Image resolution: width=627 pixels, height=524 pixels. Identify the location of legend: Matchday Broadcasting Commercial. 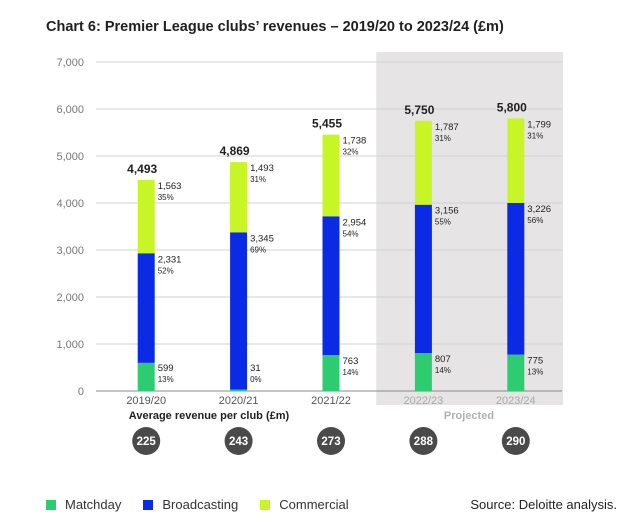
(208, 504).